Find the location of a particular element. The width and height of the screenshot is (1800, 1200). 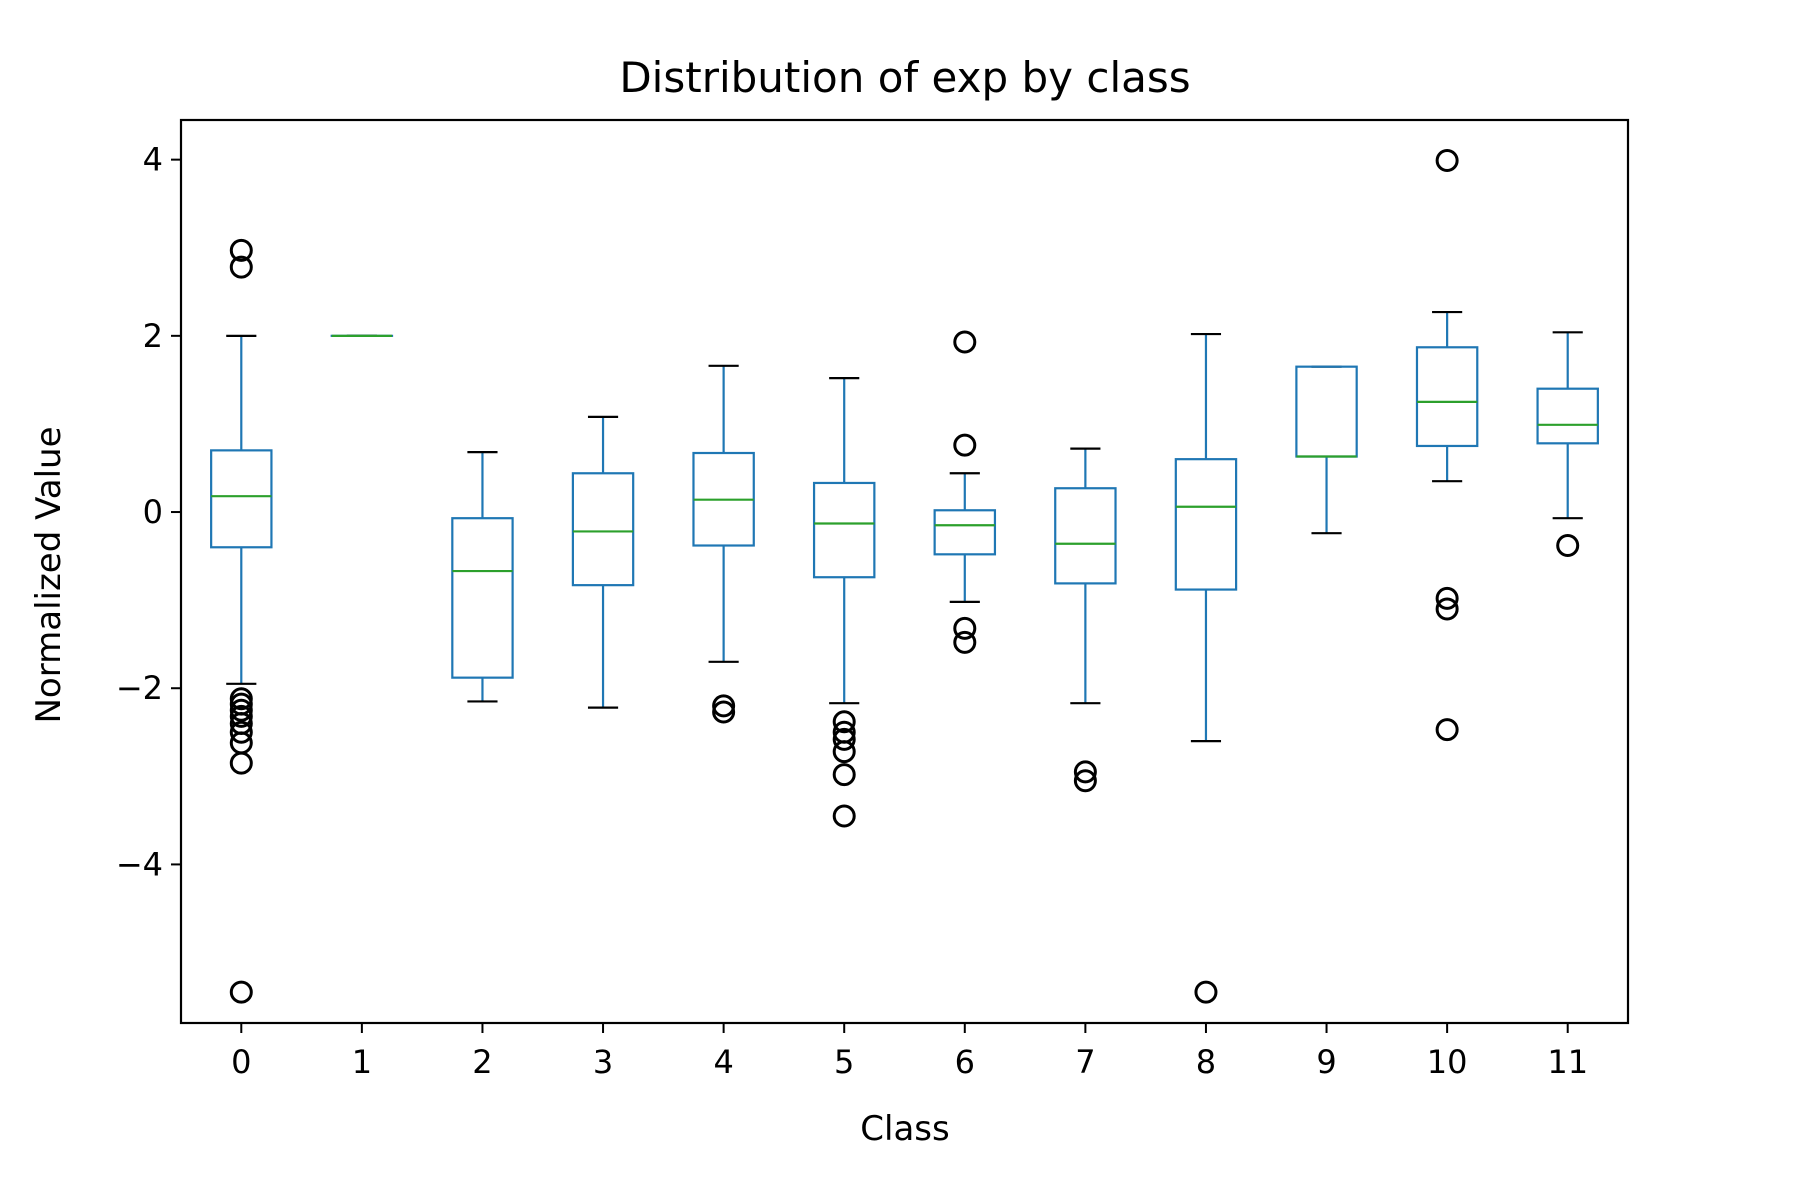

x-tick-label: 9 is located at coordinates (1326, 1062).